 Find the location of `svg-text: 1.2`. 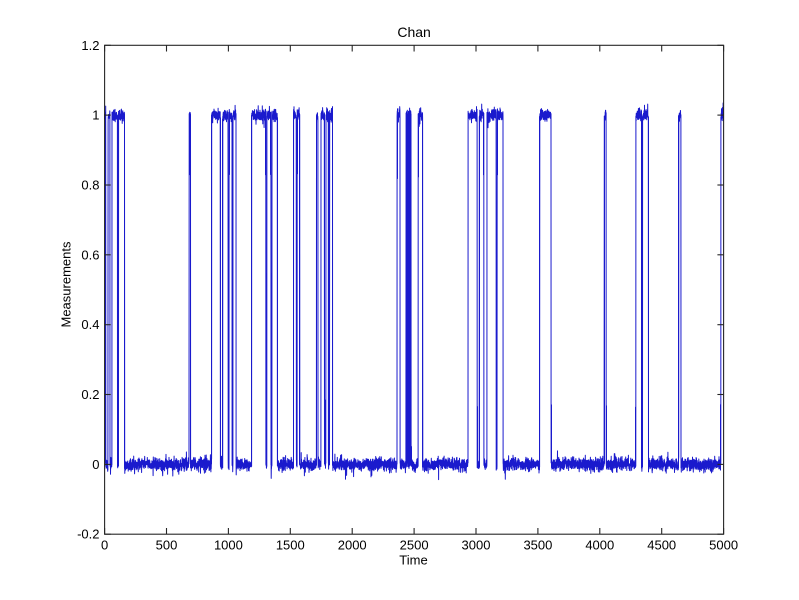

svg-text: 1.2 is located at coordinates (90, 45).